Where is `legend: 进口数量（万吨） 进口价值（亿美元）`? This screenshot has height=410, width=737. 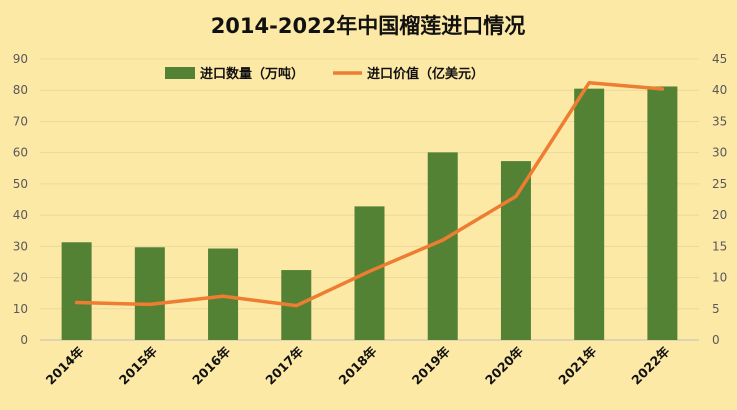 legend: 进口数量（万吨） 进口价值（亿美元） is located at coordinates (324, 74).